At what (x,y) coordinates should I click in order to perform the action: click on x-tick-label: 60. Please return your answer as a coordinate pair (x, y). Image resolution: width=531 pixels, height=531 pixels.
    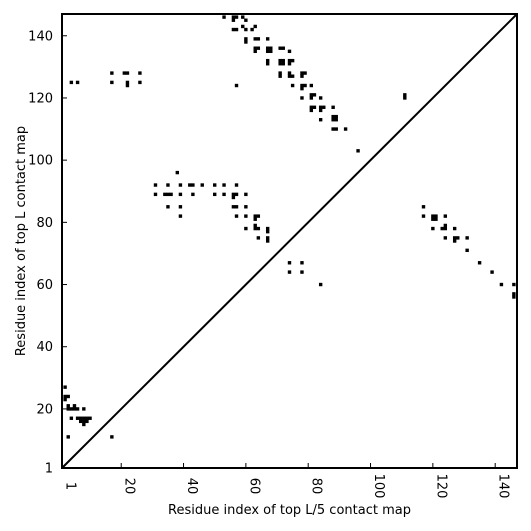
    Looking at the image, I should click on (253, 486).